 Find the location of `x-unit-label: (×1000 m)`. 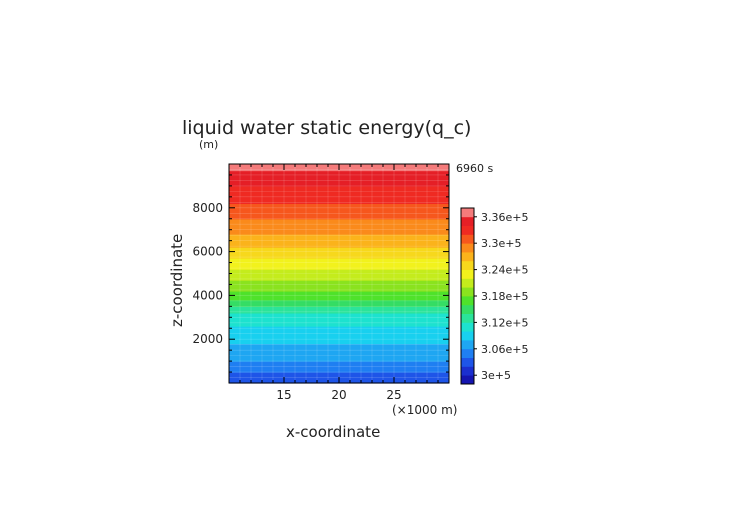

x-unit-label: (×1000 m) is located at coordinates (424, 410).